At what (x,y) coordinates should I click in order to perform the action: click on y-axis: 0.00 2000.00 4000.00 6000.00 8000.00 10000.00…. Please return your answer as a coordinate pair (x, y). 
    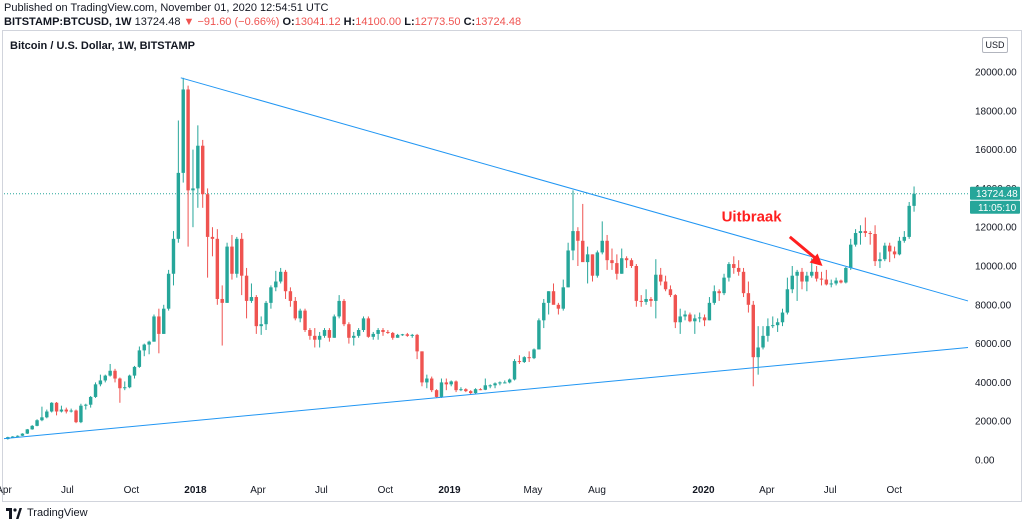
    Looking at the image, I should click on (996, 267).